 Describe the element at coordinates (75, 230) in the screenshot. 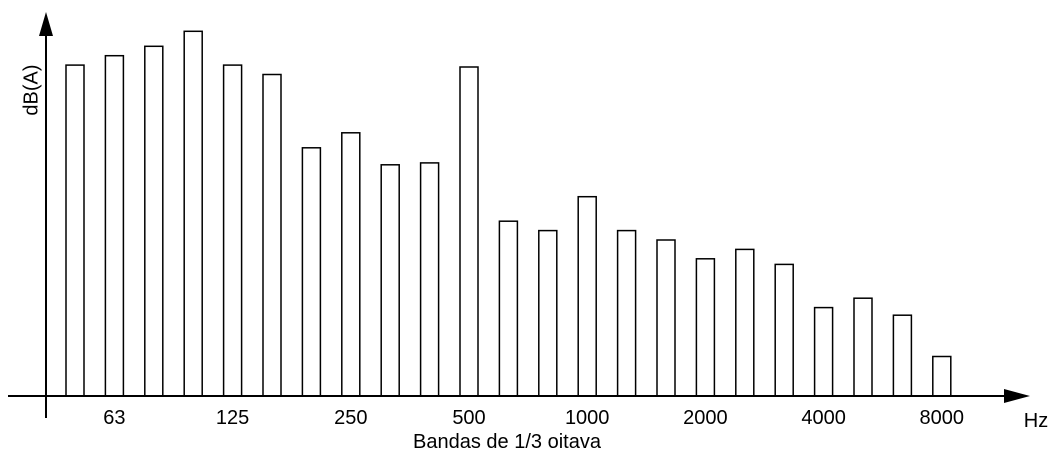

I see `bar-50hz` at that location.